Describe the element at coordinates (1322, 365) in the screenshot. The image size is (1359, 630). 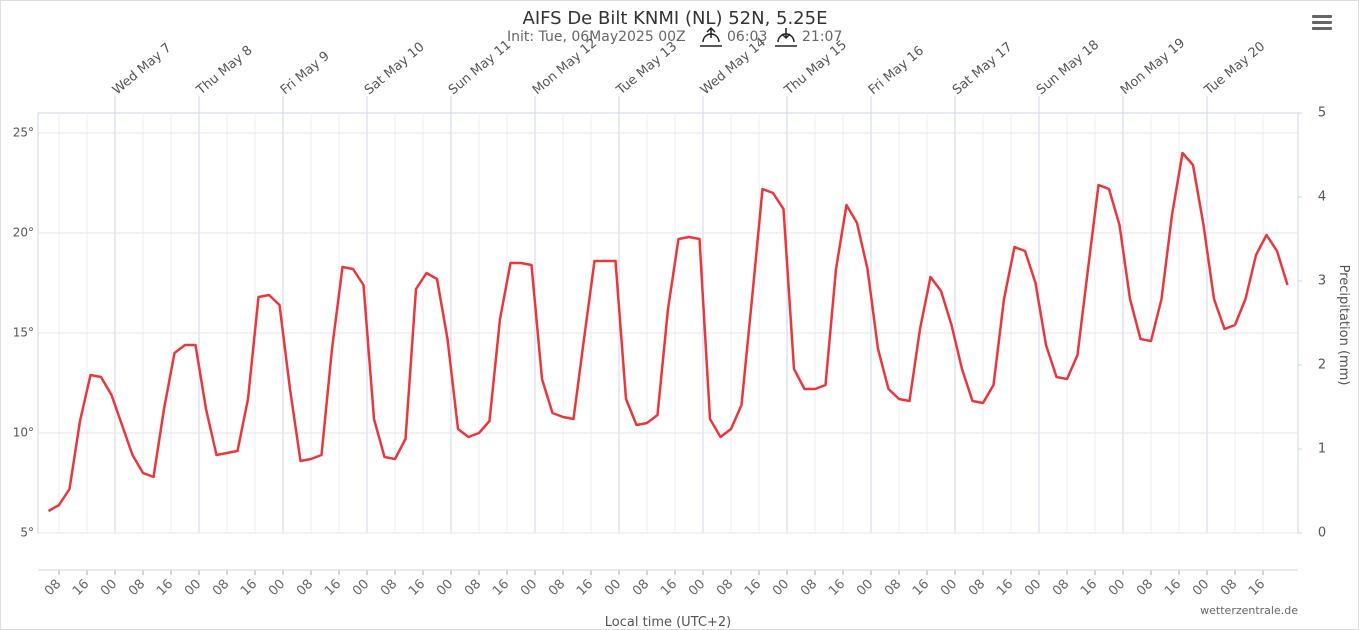
I see `y2-tick-label: 2` at that location.